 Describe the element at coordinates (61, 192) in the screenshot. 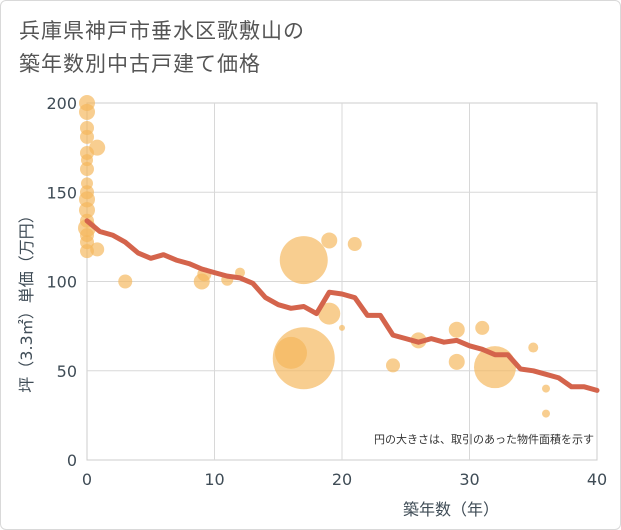

I see `y-tick-label: 150` at that location.